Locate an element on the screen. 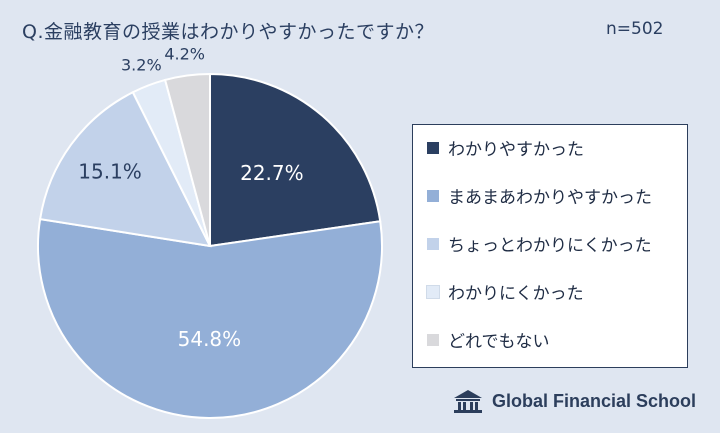 The height and width of the screenshot is (433, 720). legend-label: どれでもない is located at coordinates (499, 342).